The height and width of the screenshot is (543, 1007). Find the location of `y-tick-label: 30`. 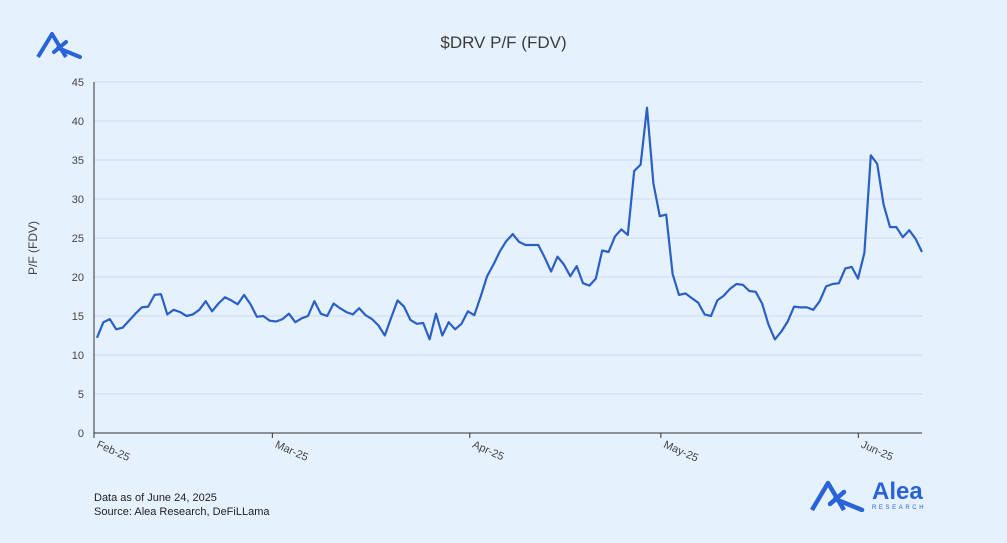

y-tick-label: 30 is located at coordinates (78, 200).